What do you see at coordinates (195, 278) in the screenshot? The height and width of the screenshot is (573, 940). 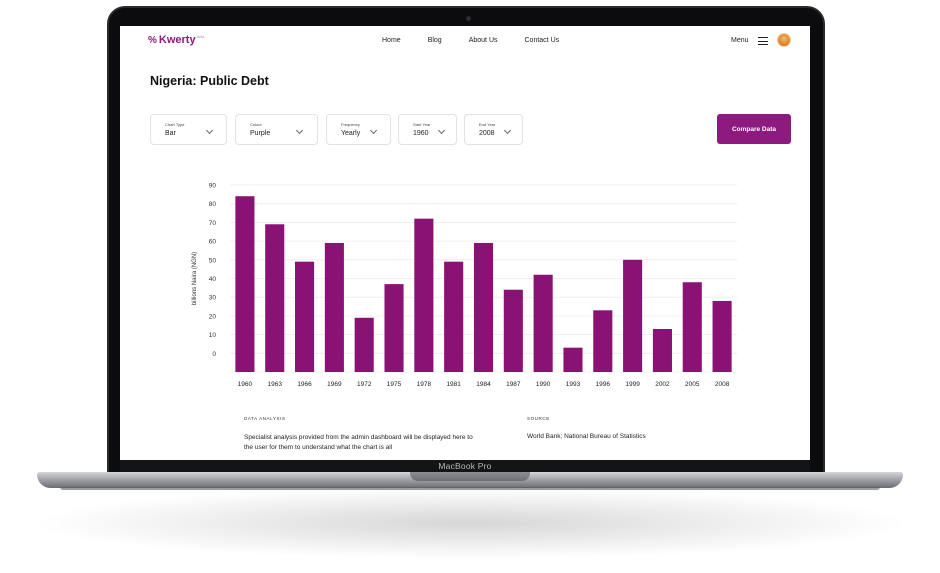 I see `y-axis-label: billions Naira (NGN)` at bounding box center [195, 278].